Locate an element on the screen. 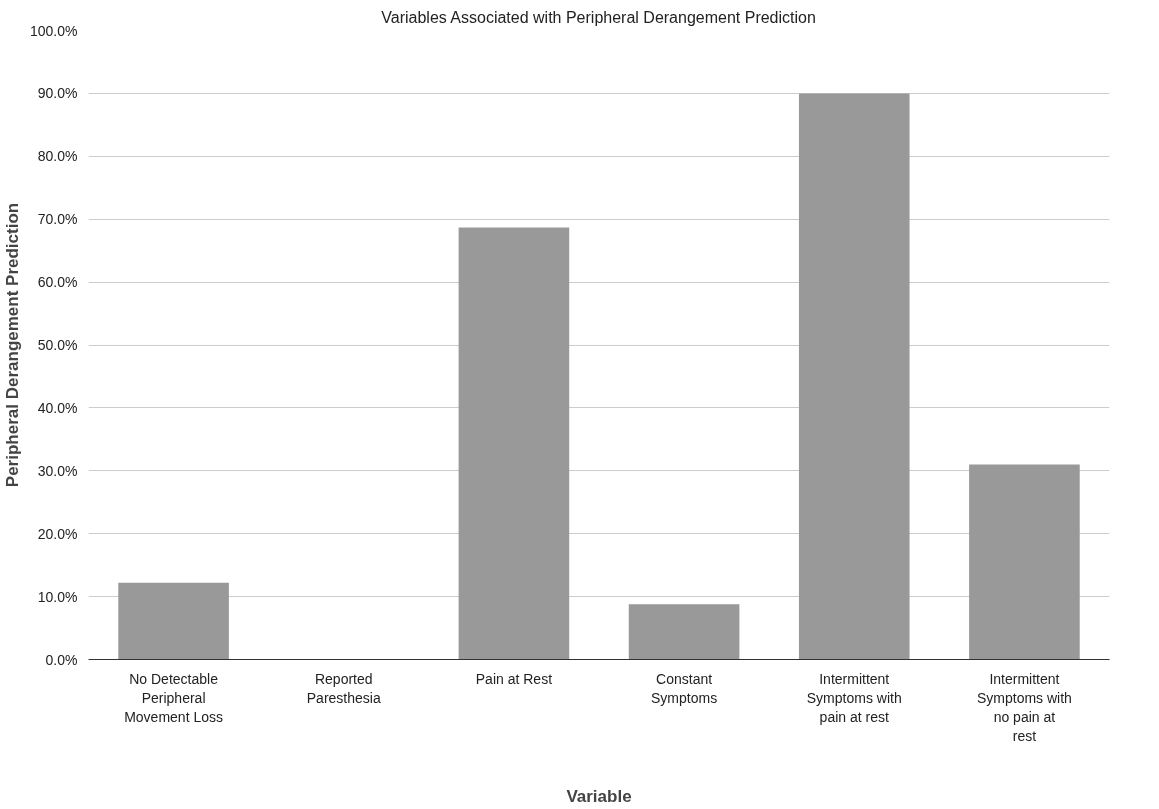  y-tick-label: 80.0% is located at coordinates (57, 156).